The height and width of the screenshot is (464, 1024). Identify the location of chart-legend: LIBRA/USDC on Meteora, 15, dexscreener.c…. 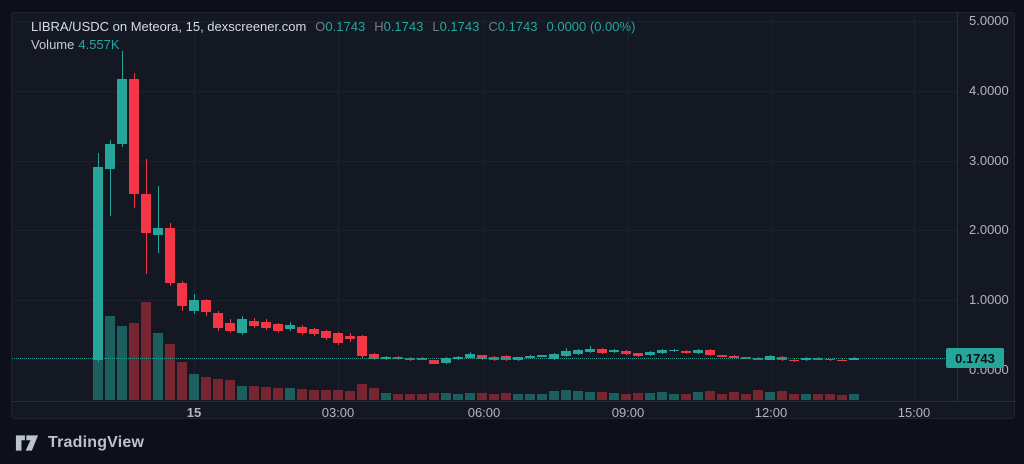
(333, 36).